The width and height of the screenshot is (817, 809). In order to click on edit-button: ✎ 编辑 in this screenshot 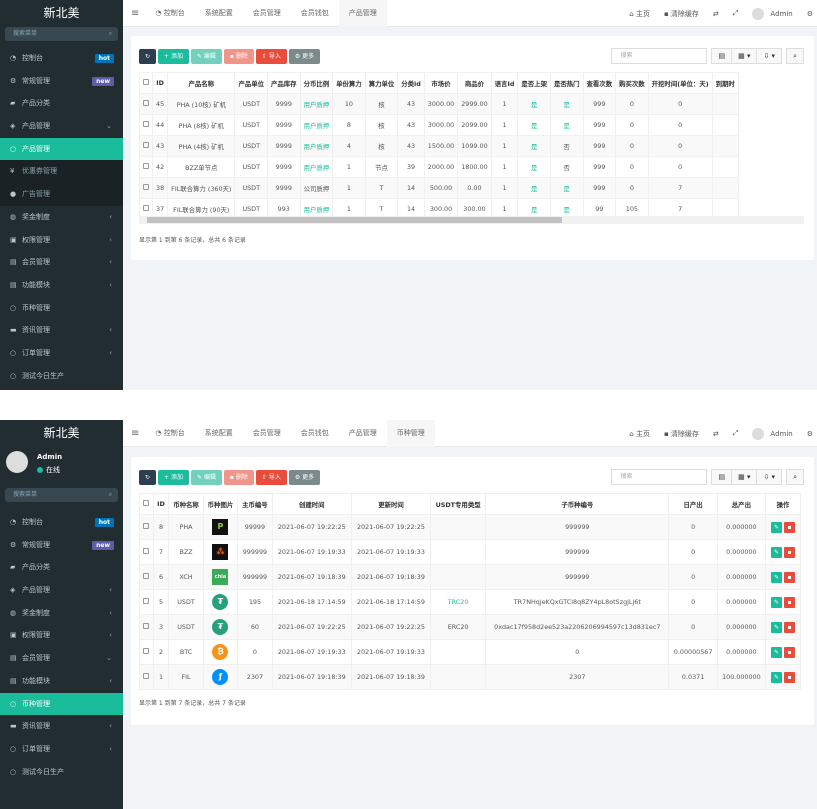, I will do `click(206, 477)`.